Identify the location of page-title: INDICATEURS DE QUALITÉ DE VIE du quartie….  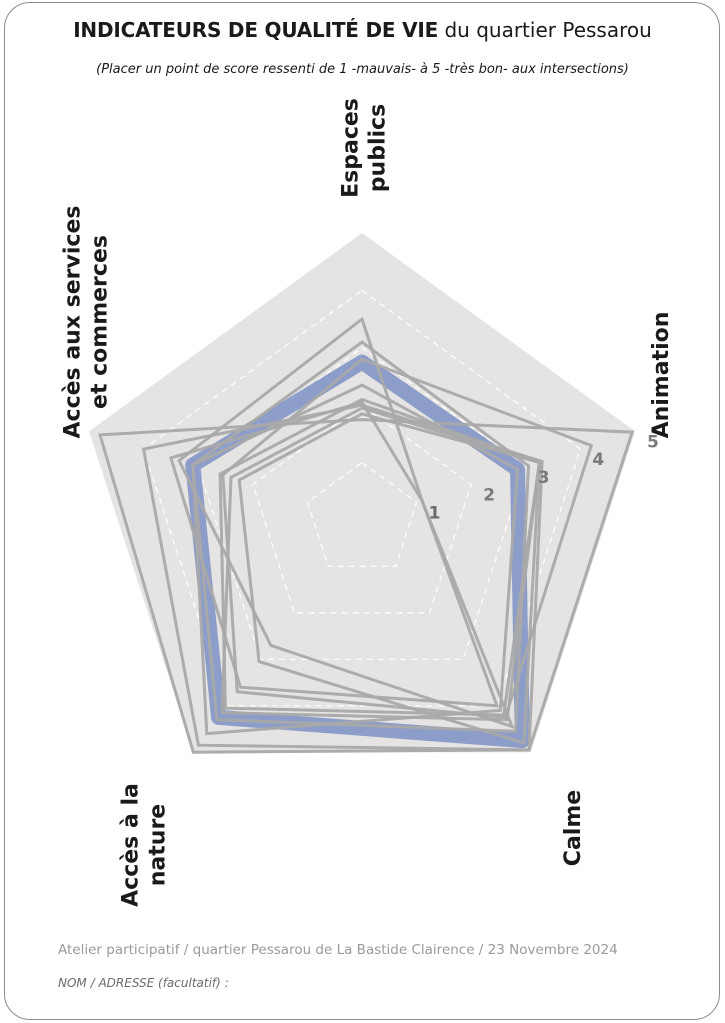
(362, 30).